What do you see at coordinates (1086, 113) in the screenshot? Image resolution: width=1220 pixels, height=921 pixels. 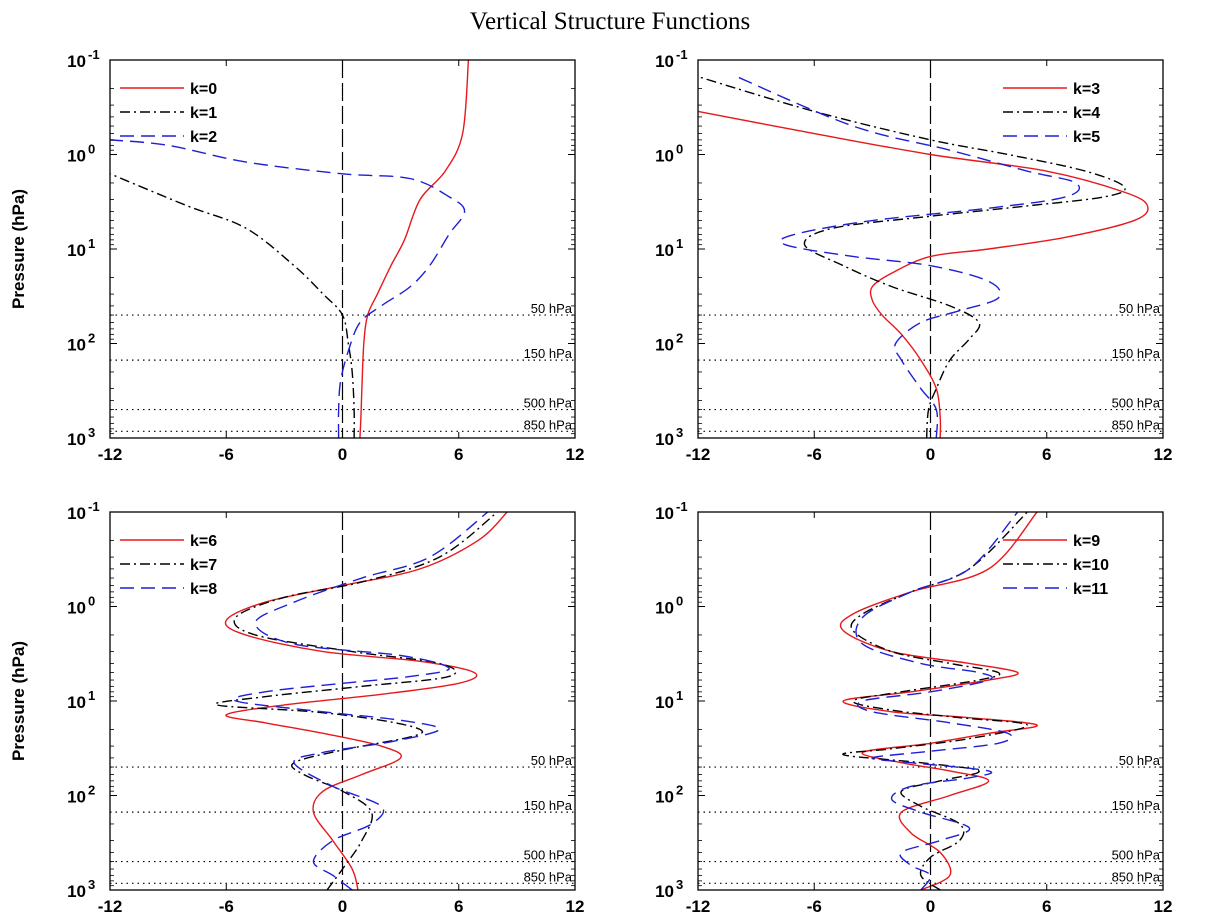 I see `legend-label: k=4` at bounding box center [1086, 113].